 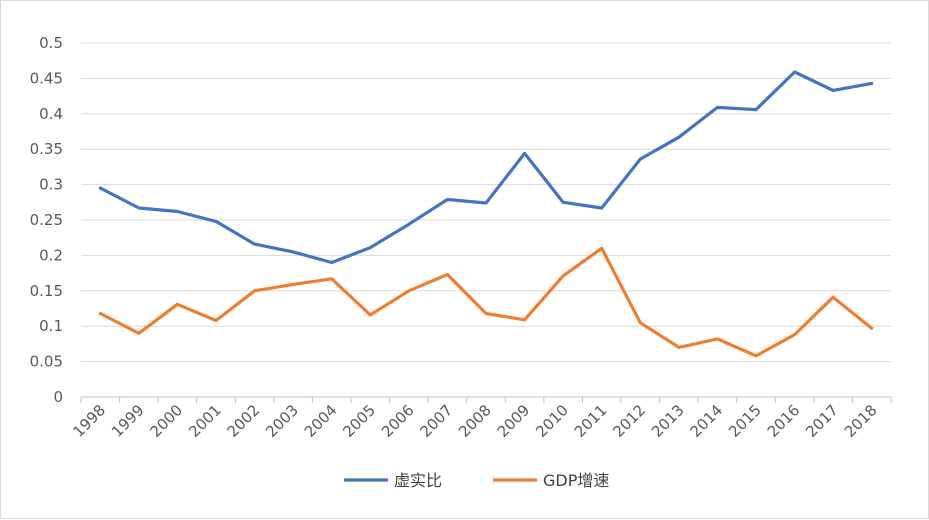 I want to click on x-tick-label: 2001, so click(x=205, y=421).